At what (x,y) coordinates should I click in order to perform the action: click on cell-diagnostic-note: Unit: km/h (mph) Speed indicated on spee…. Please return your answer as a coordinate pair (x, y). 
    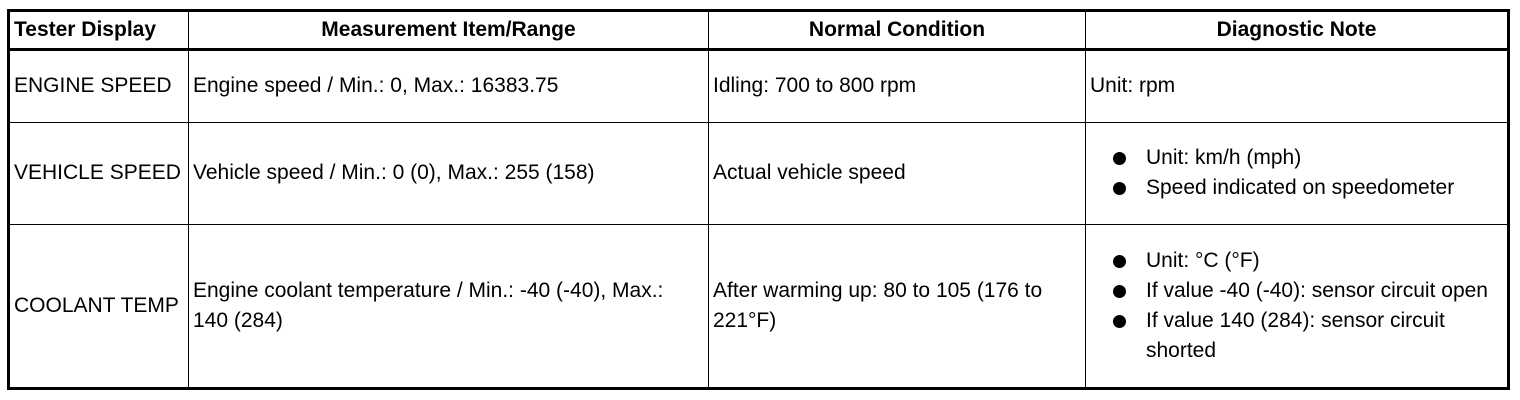
    Looking at the image, I should click on (1297, 173).